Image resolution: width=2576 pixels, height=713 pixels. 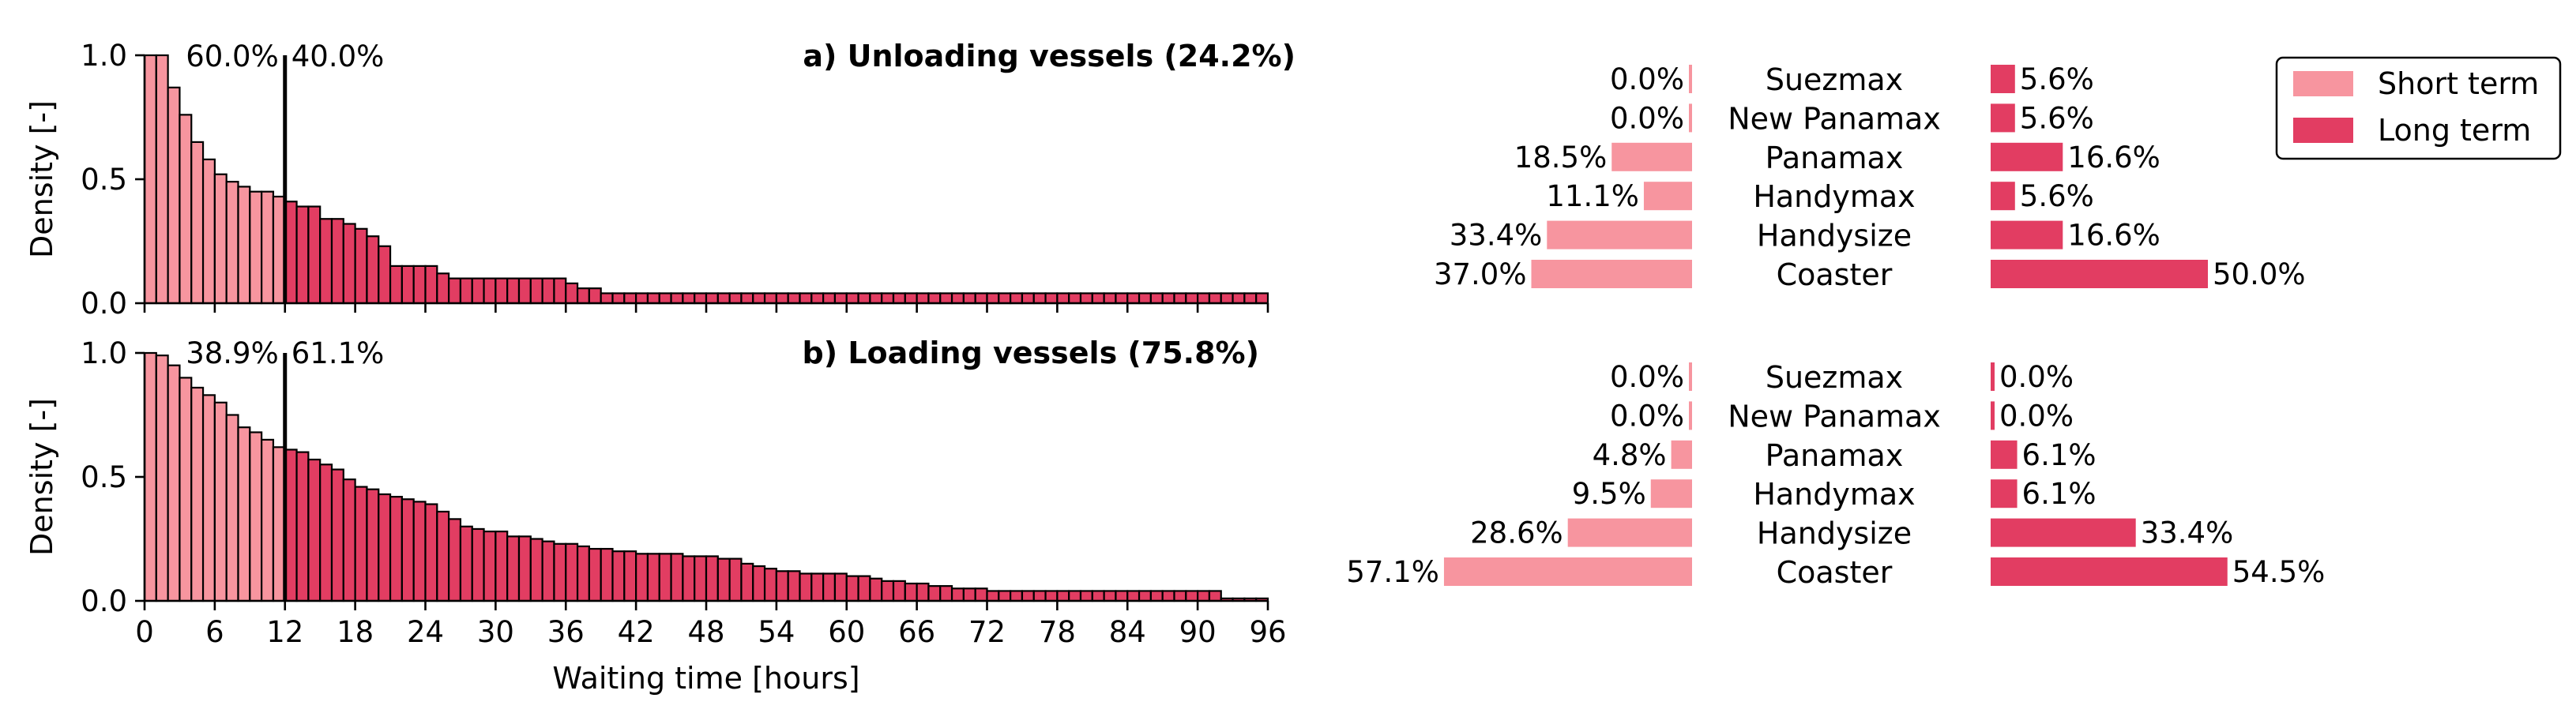 I want to click on legend: Short term Long term, so click(x=2419, y=108).